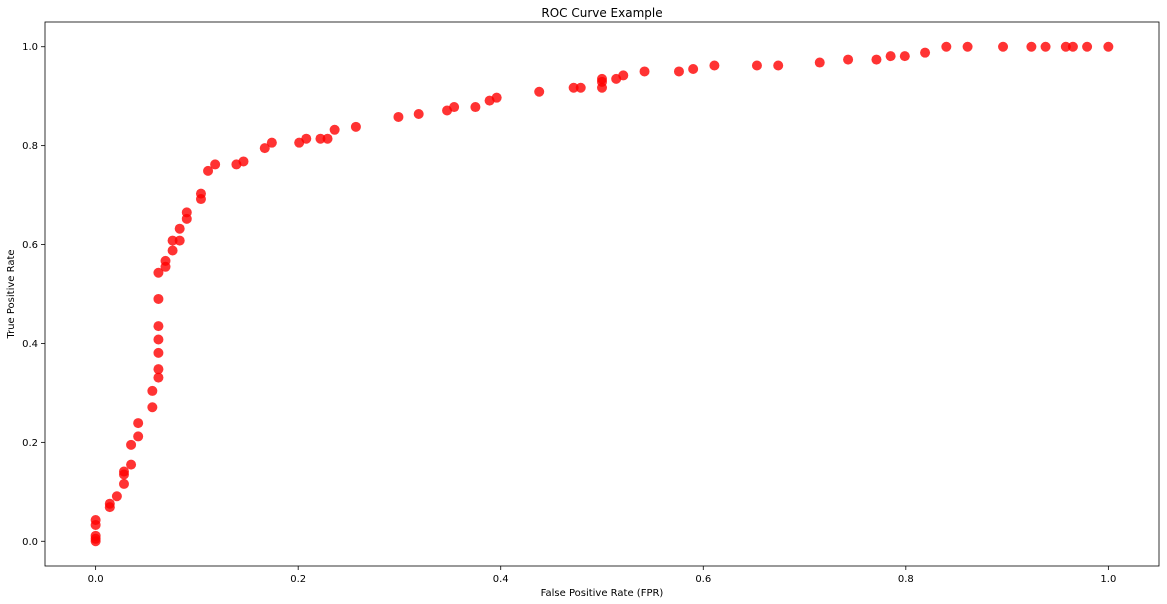 Image resolution: width=1167 pixels, height=604 pixels. I want to click on x-axis-label: False Positive Rate (FPR), so click(602, 593).